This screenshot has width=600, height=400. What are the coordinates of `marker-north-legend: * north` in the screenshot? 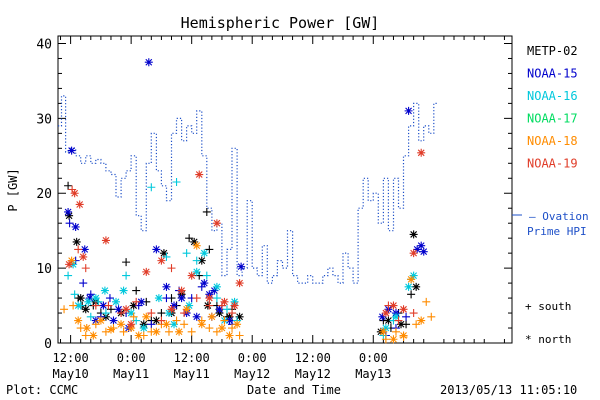 It's located at (548, 339).